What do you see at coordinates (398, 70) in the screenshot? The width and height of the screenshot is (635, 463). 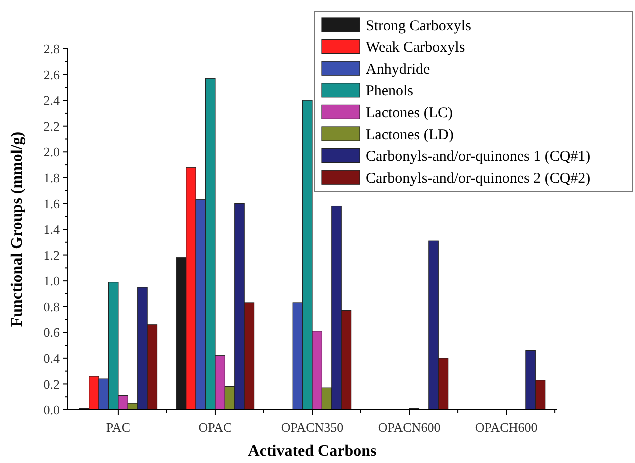 I see `legend-label: Anhydride` at bounding box center [398, 70].